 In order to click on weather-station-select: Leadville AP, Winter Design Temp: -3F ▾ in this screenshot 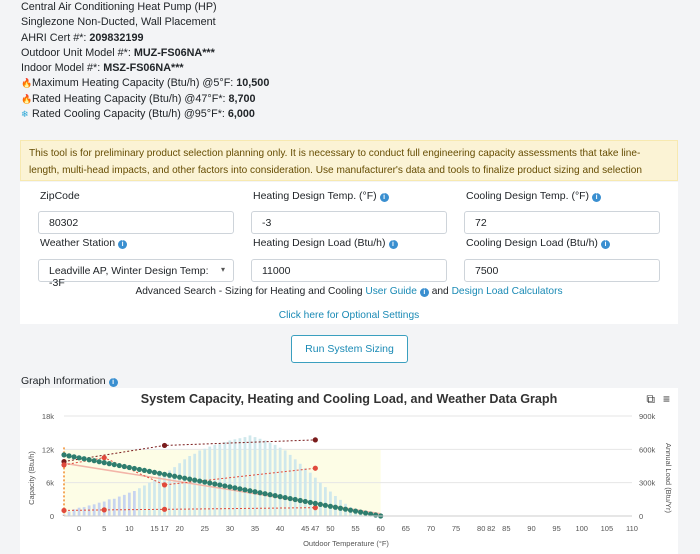, I will do `click(136, 274)`.